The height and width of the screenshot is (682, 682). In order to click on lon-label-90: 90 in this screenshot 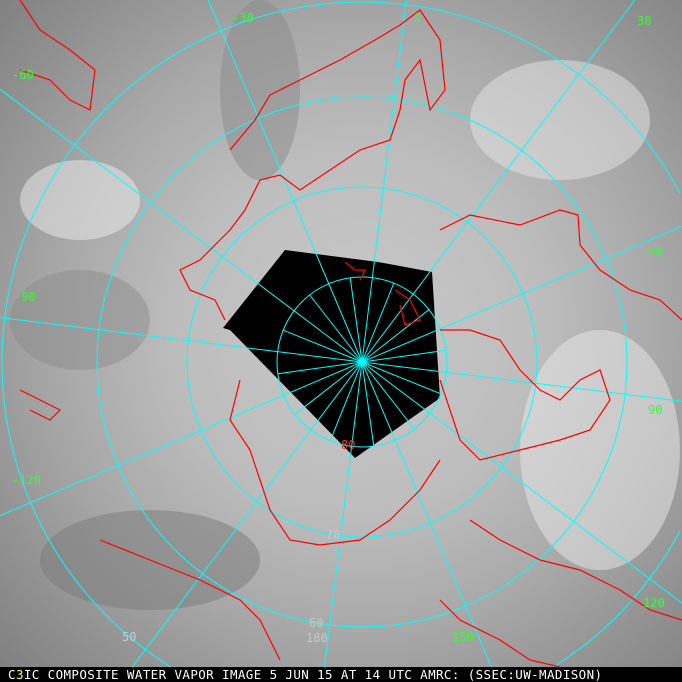, I will do `click(655, 410)`.